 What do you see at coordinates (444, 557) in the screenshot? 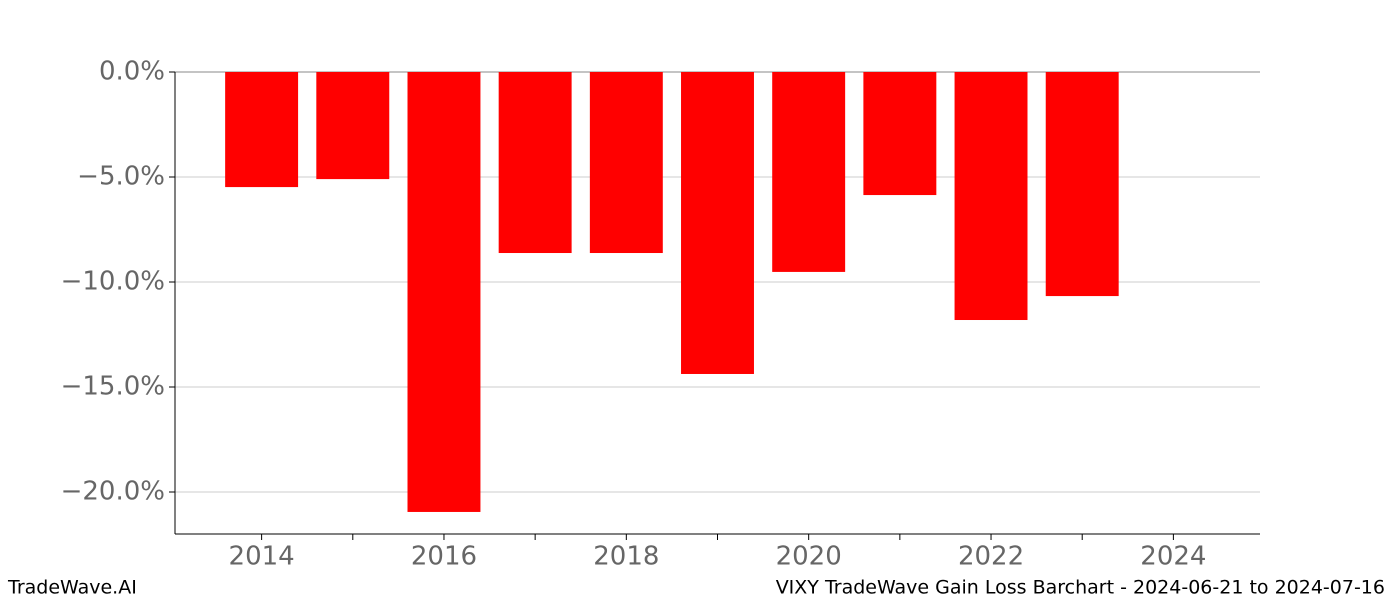
I see `x-tick-label: 2016` at bounding box center [444, 557].